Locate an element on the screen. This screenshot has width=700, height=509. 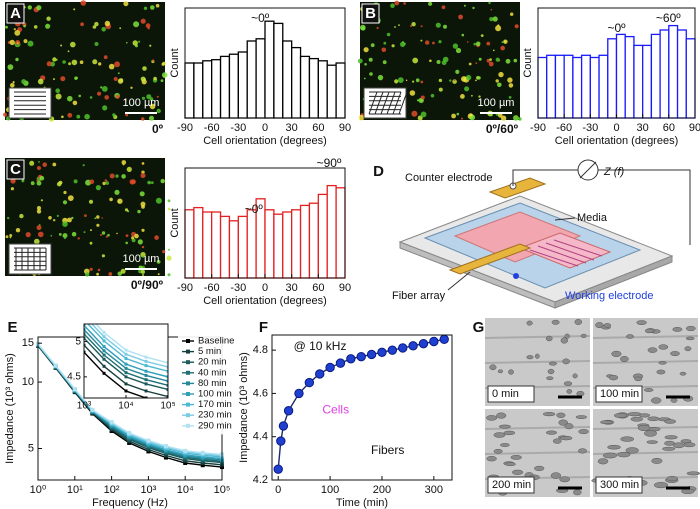
contact is located at coordinates (516, 276).